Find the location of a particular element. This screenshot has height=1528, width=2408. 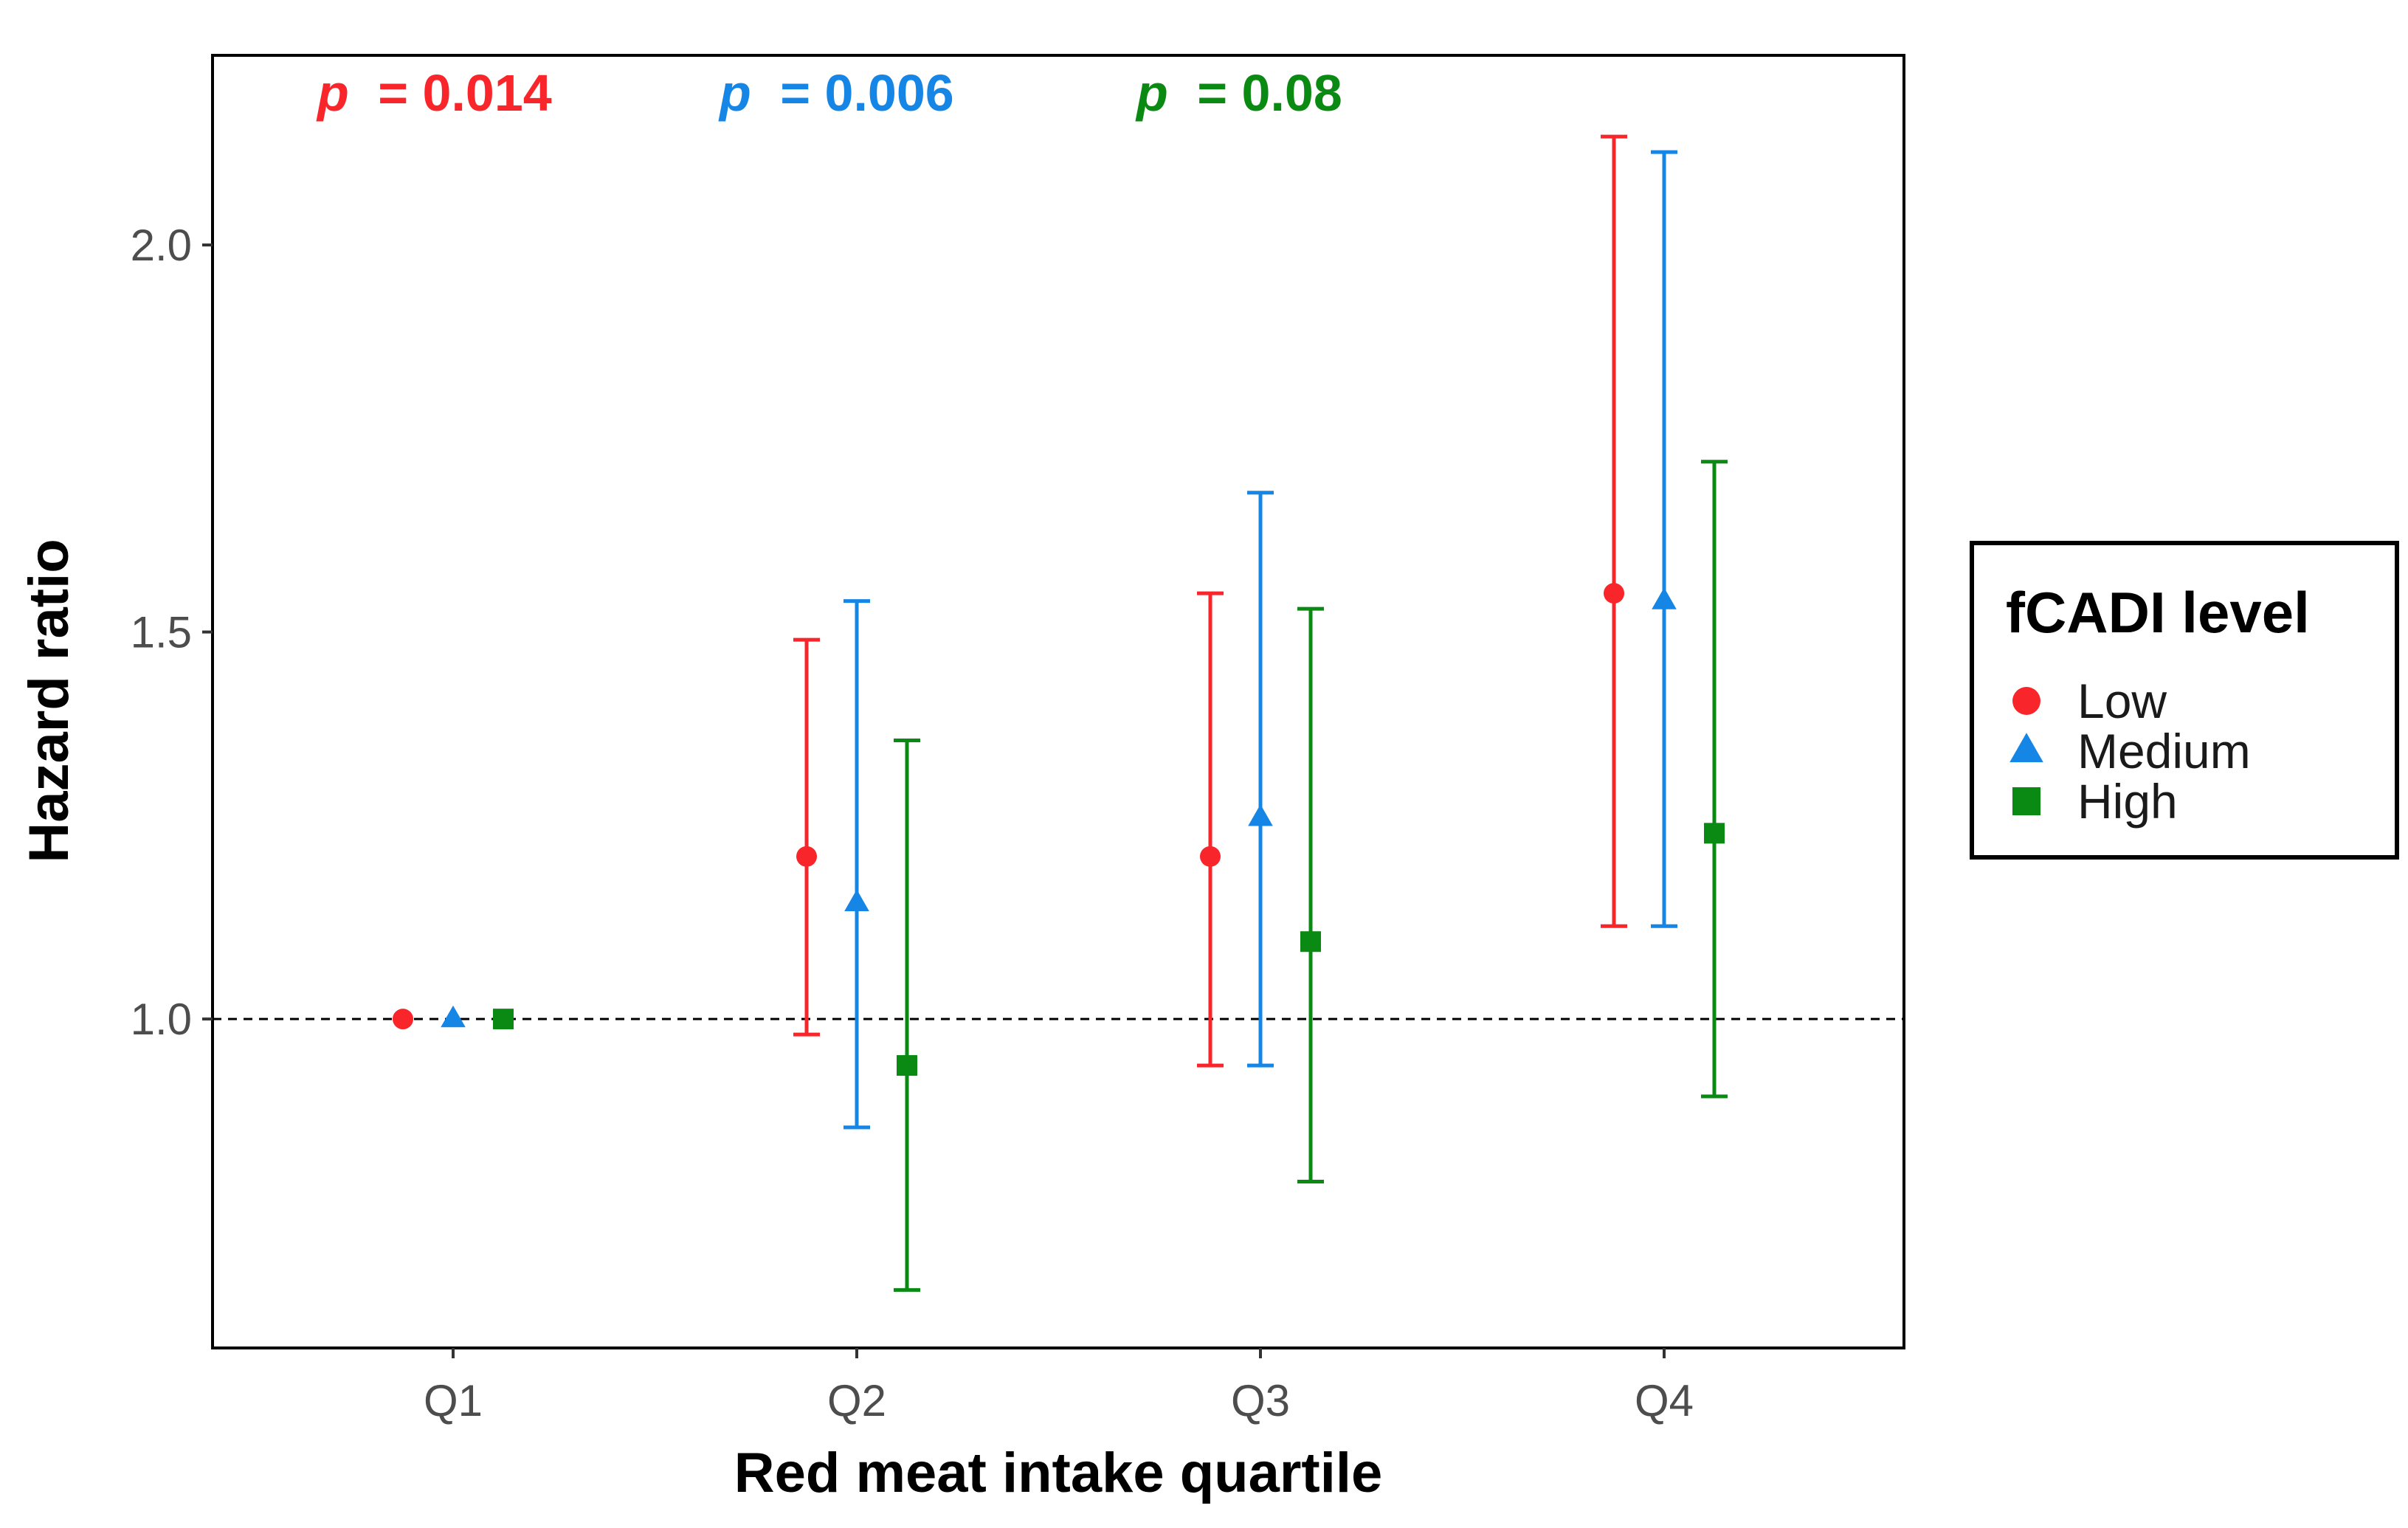

legend-title: fCADI level is located at coordinates (2158, 612).